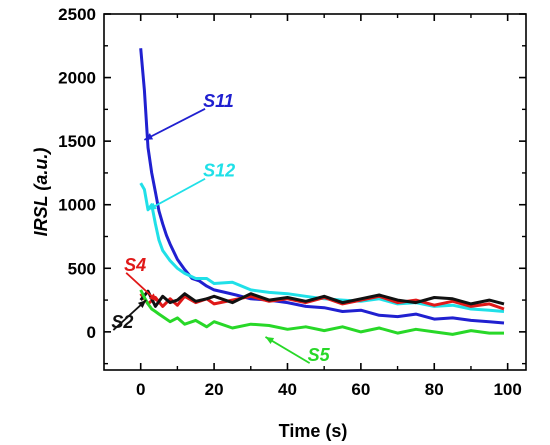 The image size is (550, 445). Describe the element at coordinates (41, 192) in the screenshot. I see `y-axis-title: IRSL (a.u.)` at that location.